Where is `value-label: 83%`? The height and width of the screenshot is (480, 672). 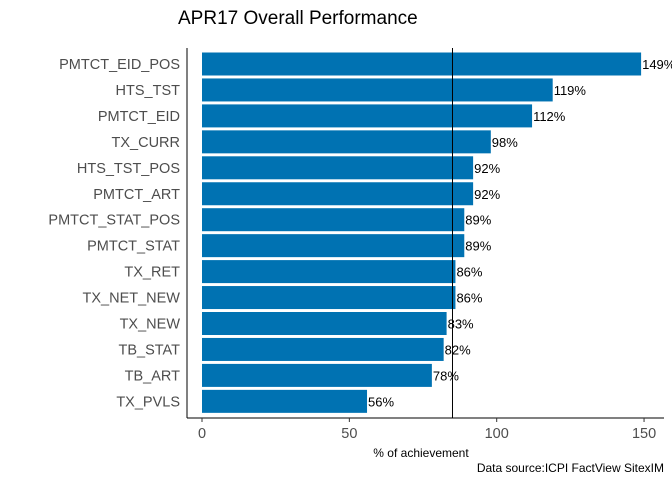
value-label: 83% is located at coordinates (461, 324).